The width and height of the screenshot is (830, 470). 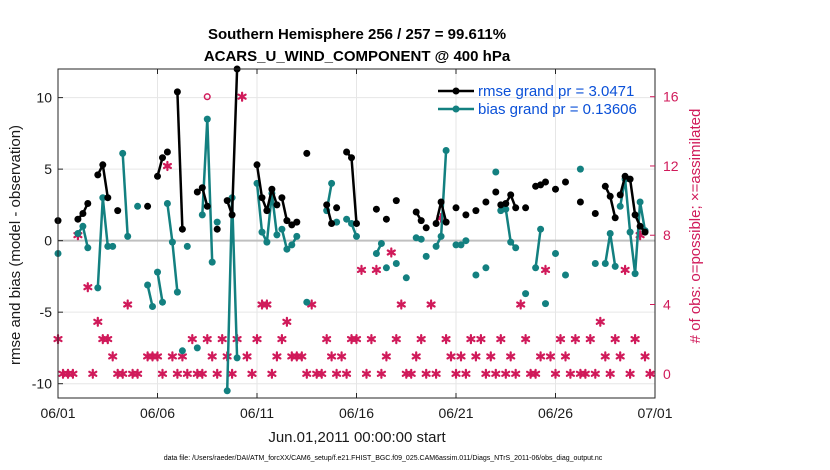 What do you see at coordinates (671, 97) in the screenshot?
I see `y-right-tick-label: 16` at bounding box center [671, 97].